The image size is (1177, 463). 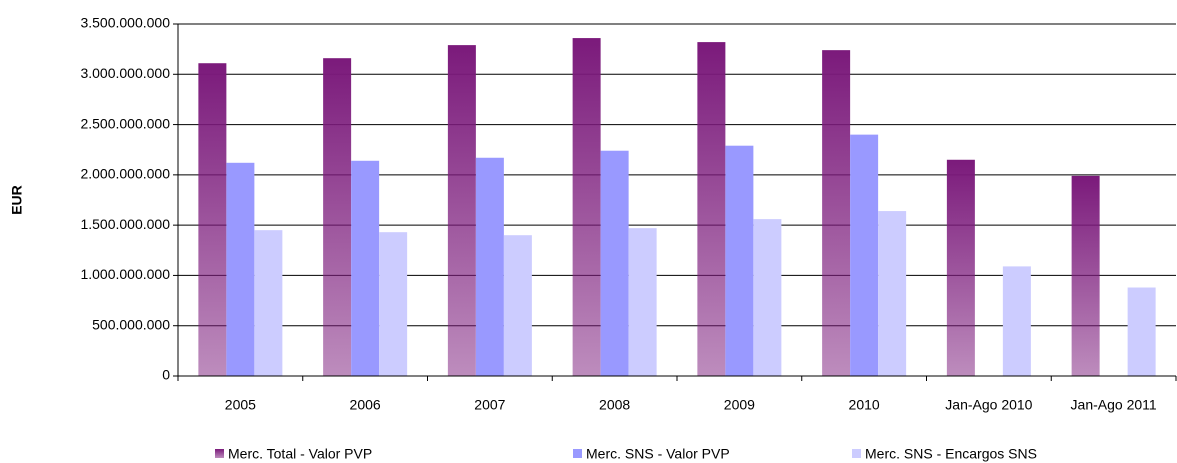 I want to click on x-tick-label: Jan-Ago 2011, so click(x=1114, y=405).